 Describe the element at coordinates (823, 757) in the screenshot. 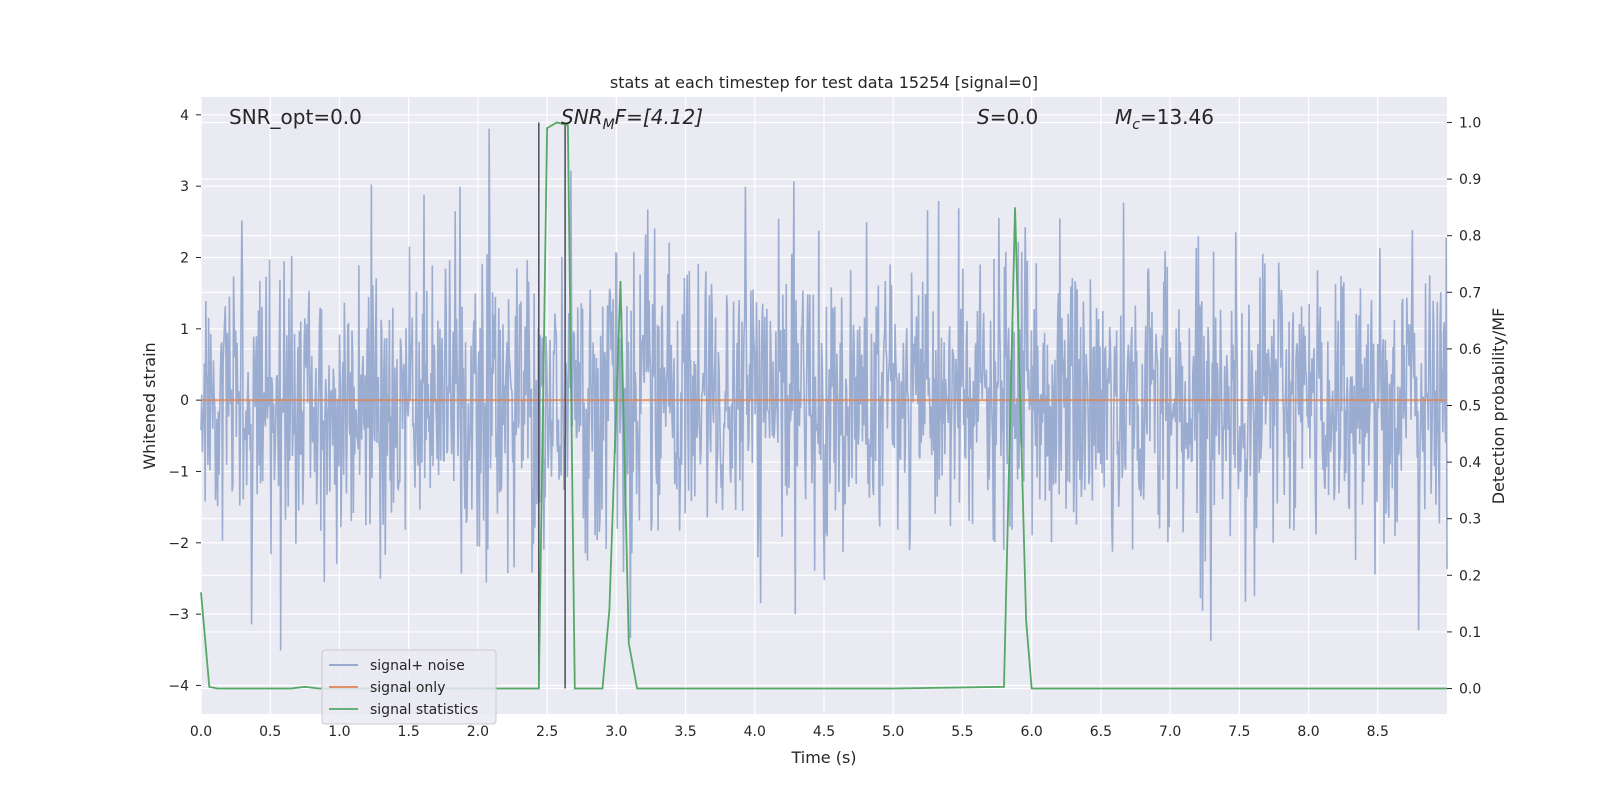

I see `x-axis-label: Time (s)` at that location.